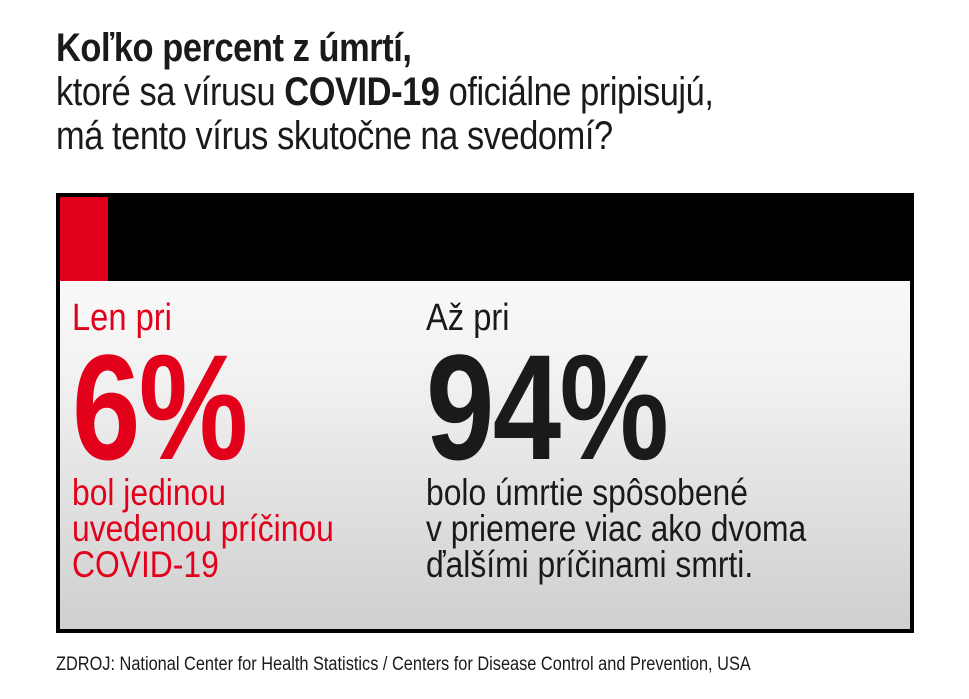 The image size is (969, 699). What do you see at coordinates (234, 48) in the screenshot?
I see `headline-line-1: Koľko percent z úmrtí,` at bounding box center [234, 48].